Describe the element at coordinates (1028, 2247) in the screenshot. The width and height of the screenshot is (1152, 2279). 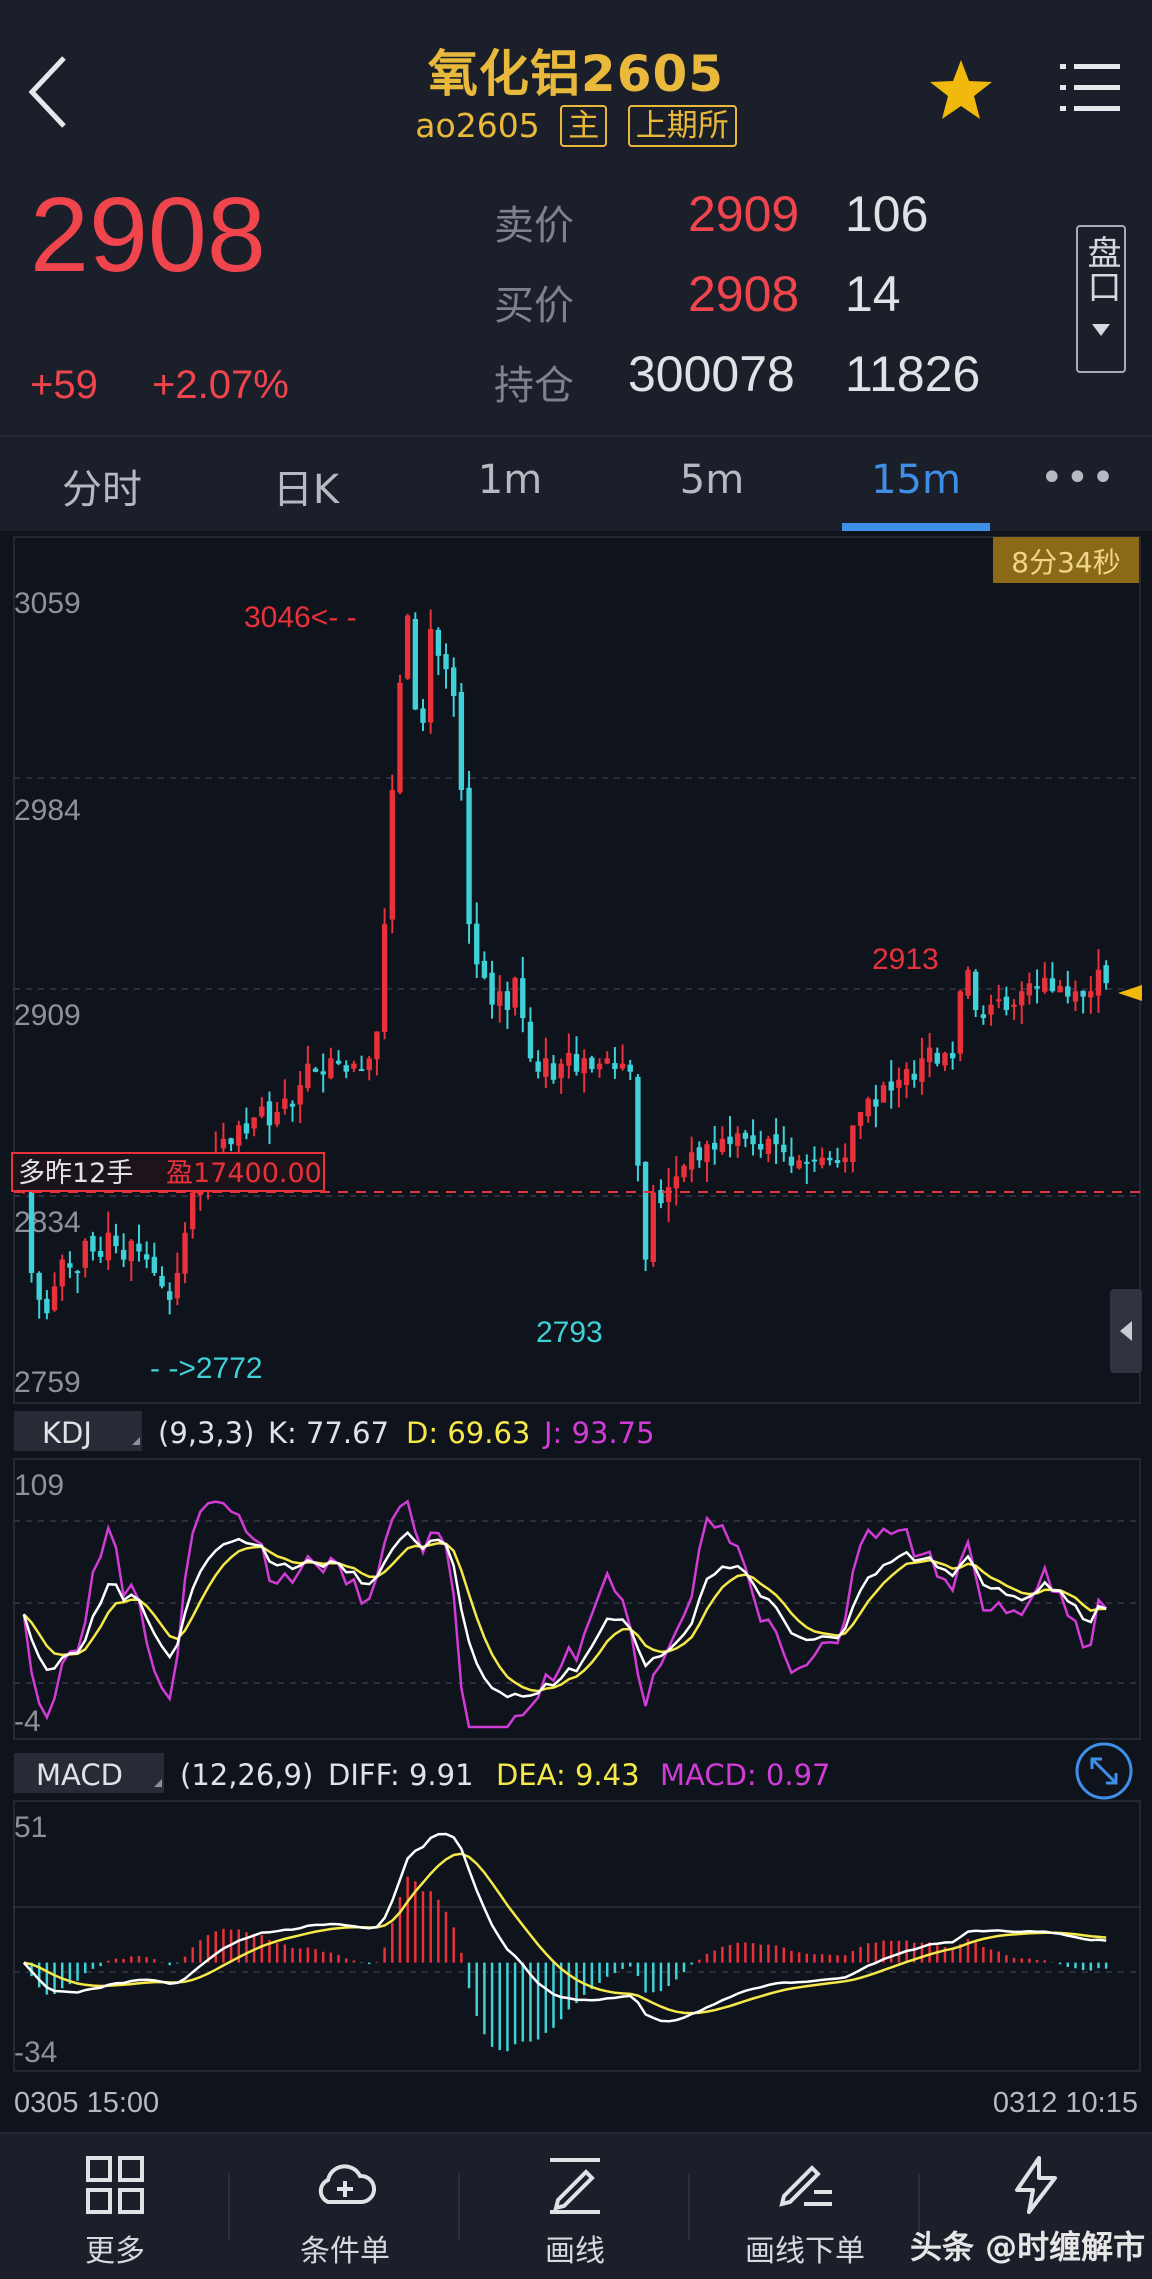
I see `watermark-text: 头条 @时缠解市` at that location.